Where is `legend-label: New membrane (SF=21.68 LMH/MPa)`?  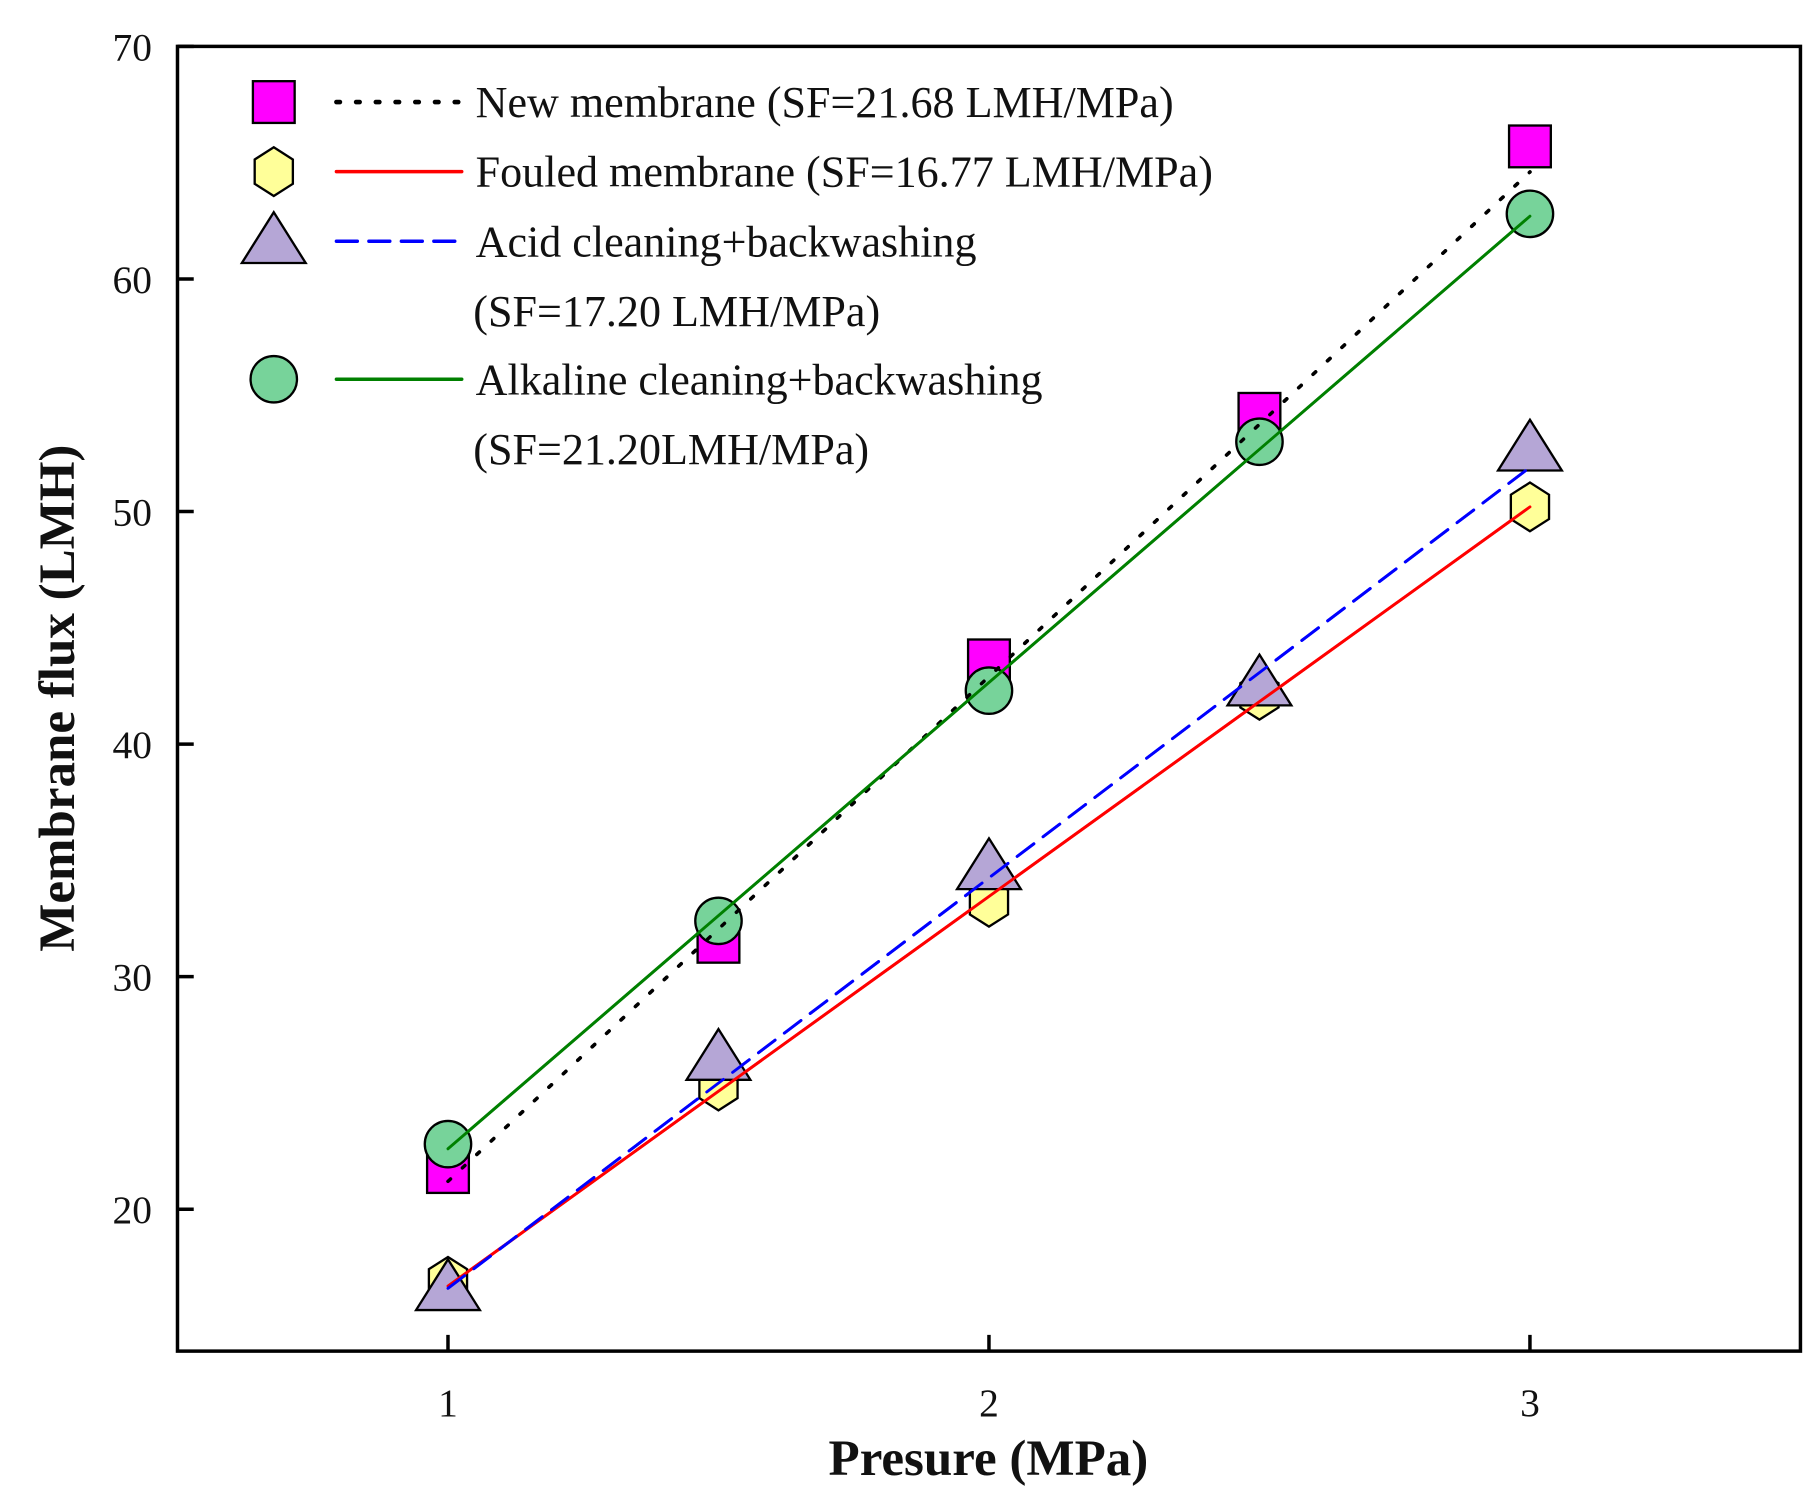 legend-label: New membrane (SF=21.68 LMH/MPa) is located at coordinates (825, 102).